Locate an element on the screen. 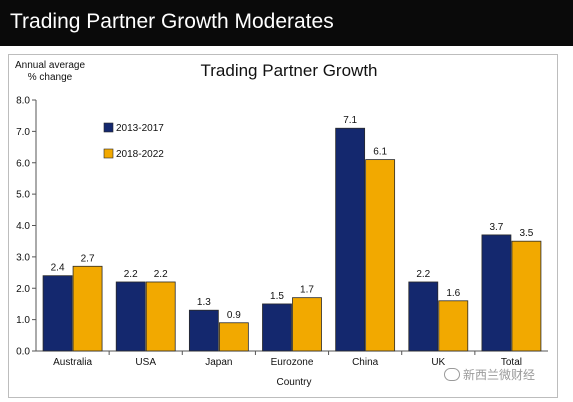 The height and width of the screenshot is (402, 573). x-tick-label: China is located at coordinates (365, 362).